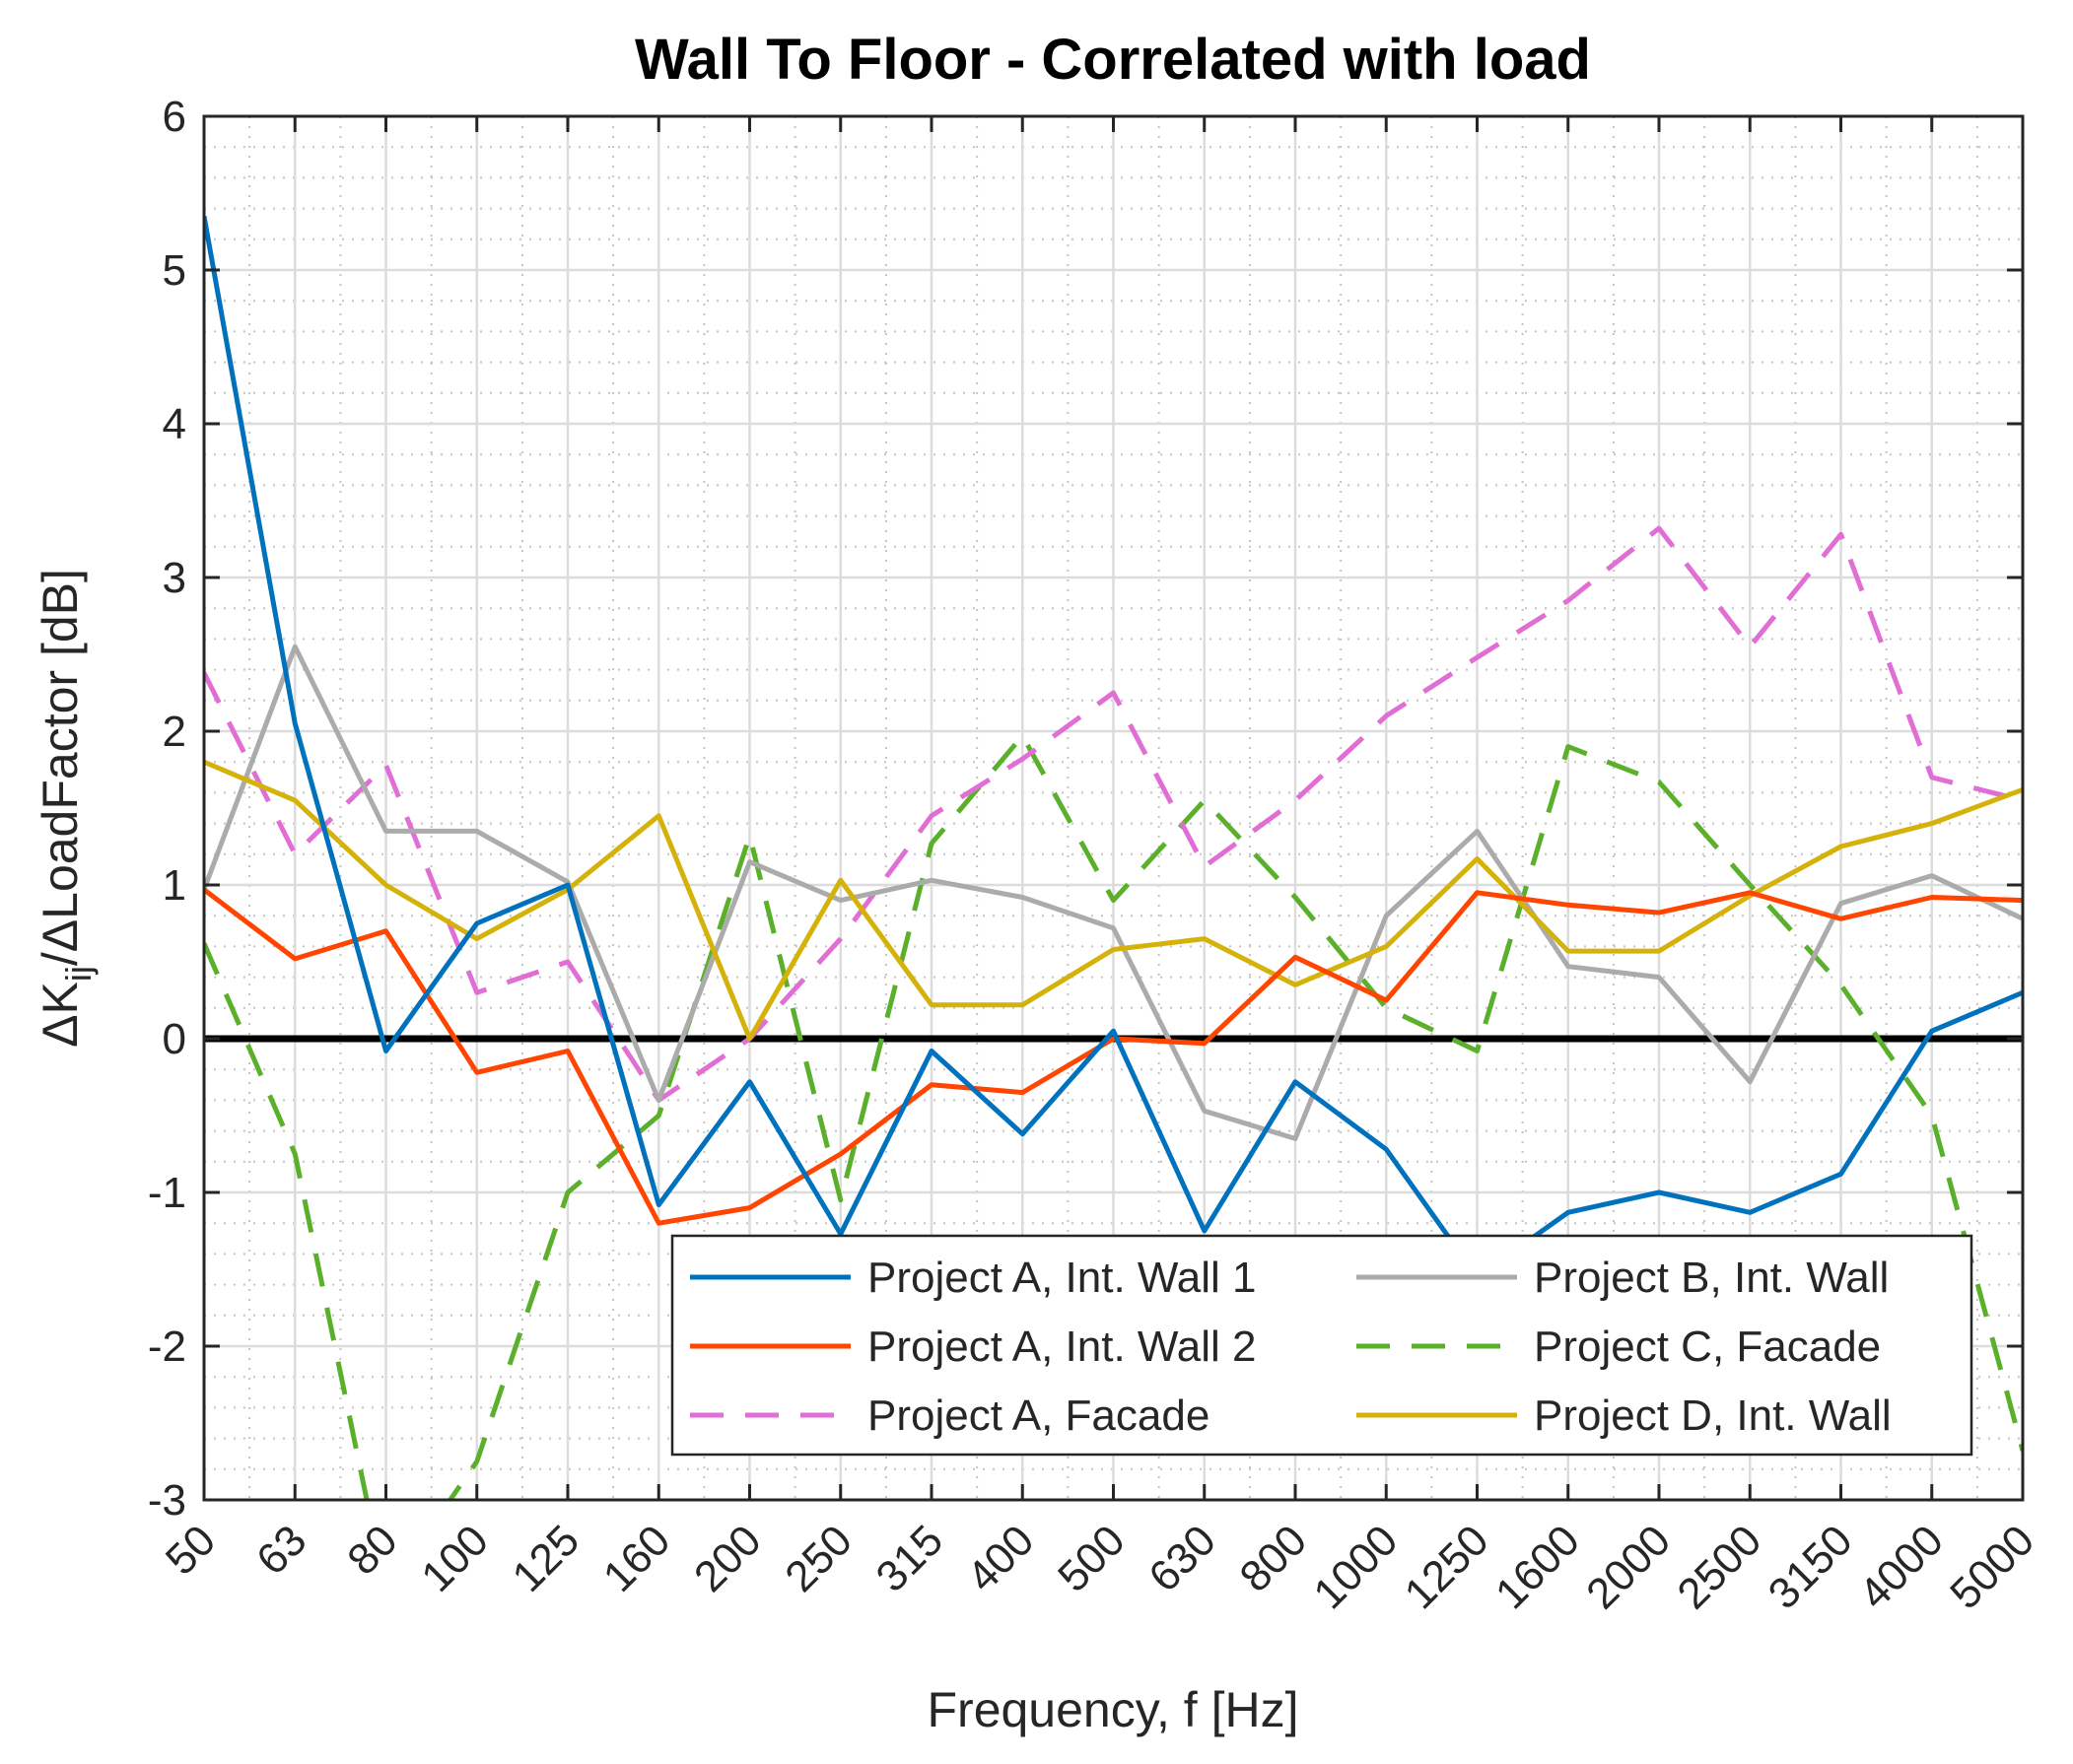  I want to click on legend-label: Project A, Int. Wall 1, so click(1062, 1278).